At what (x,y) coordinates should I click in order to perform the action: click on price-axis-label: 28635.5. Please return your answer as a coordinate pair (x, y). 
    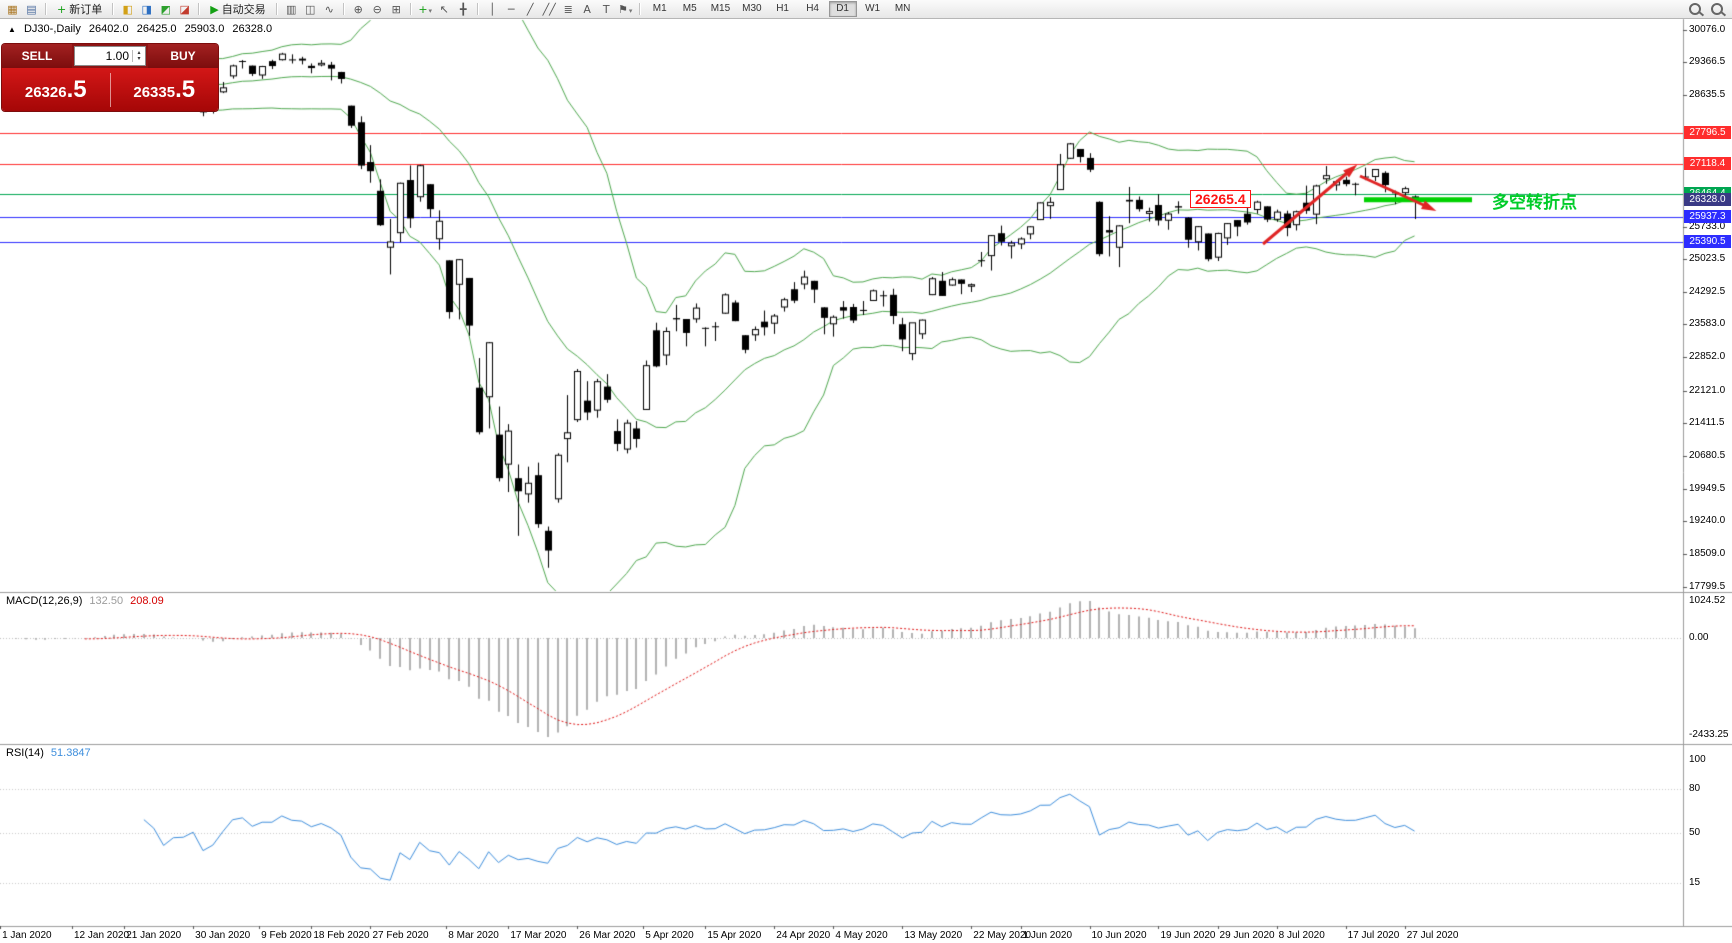
    Looking at the image, I should click on (1707, 95).